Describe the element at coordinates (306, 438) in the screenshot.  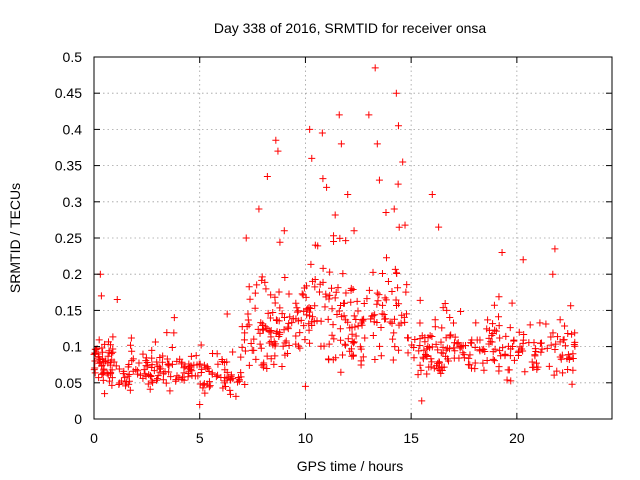
I see `x-tick-label: 10` at that location.